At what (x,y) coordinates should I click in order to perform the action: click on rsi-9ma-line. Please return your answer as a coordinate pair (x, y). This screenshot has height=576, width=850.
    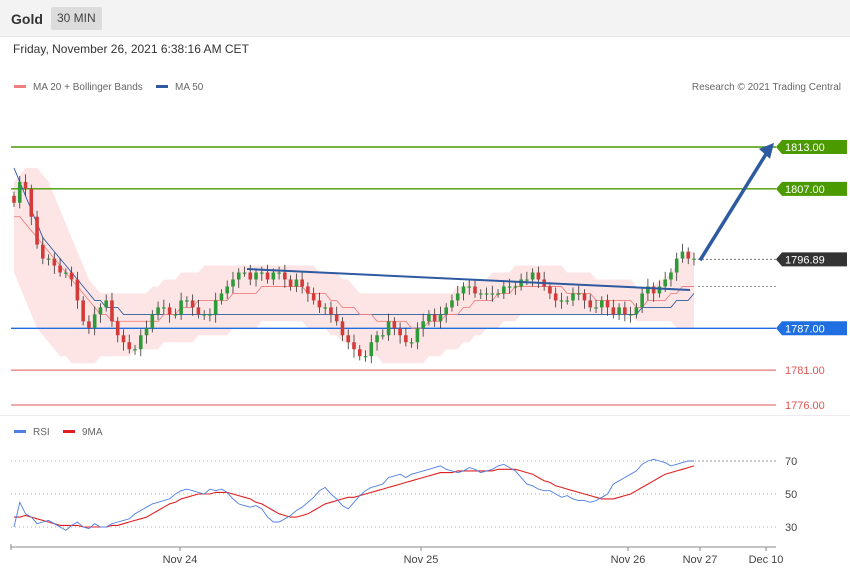
    Looking at the image, I should click on (354, 496).